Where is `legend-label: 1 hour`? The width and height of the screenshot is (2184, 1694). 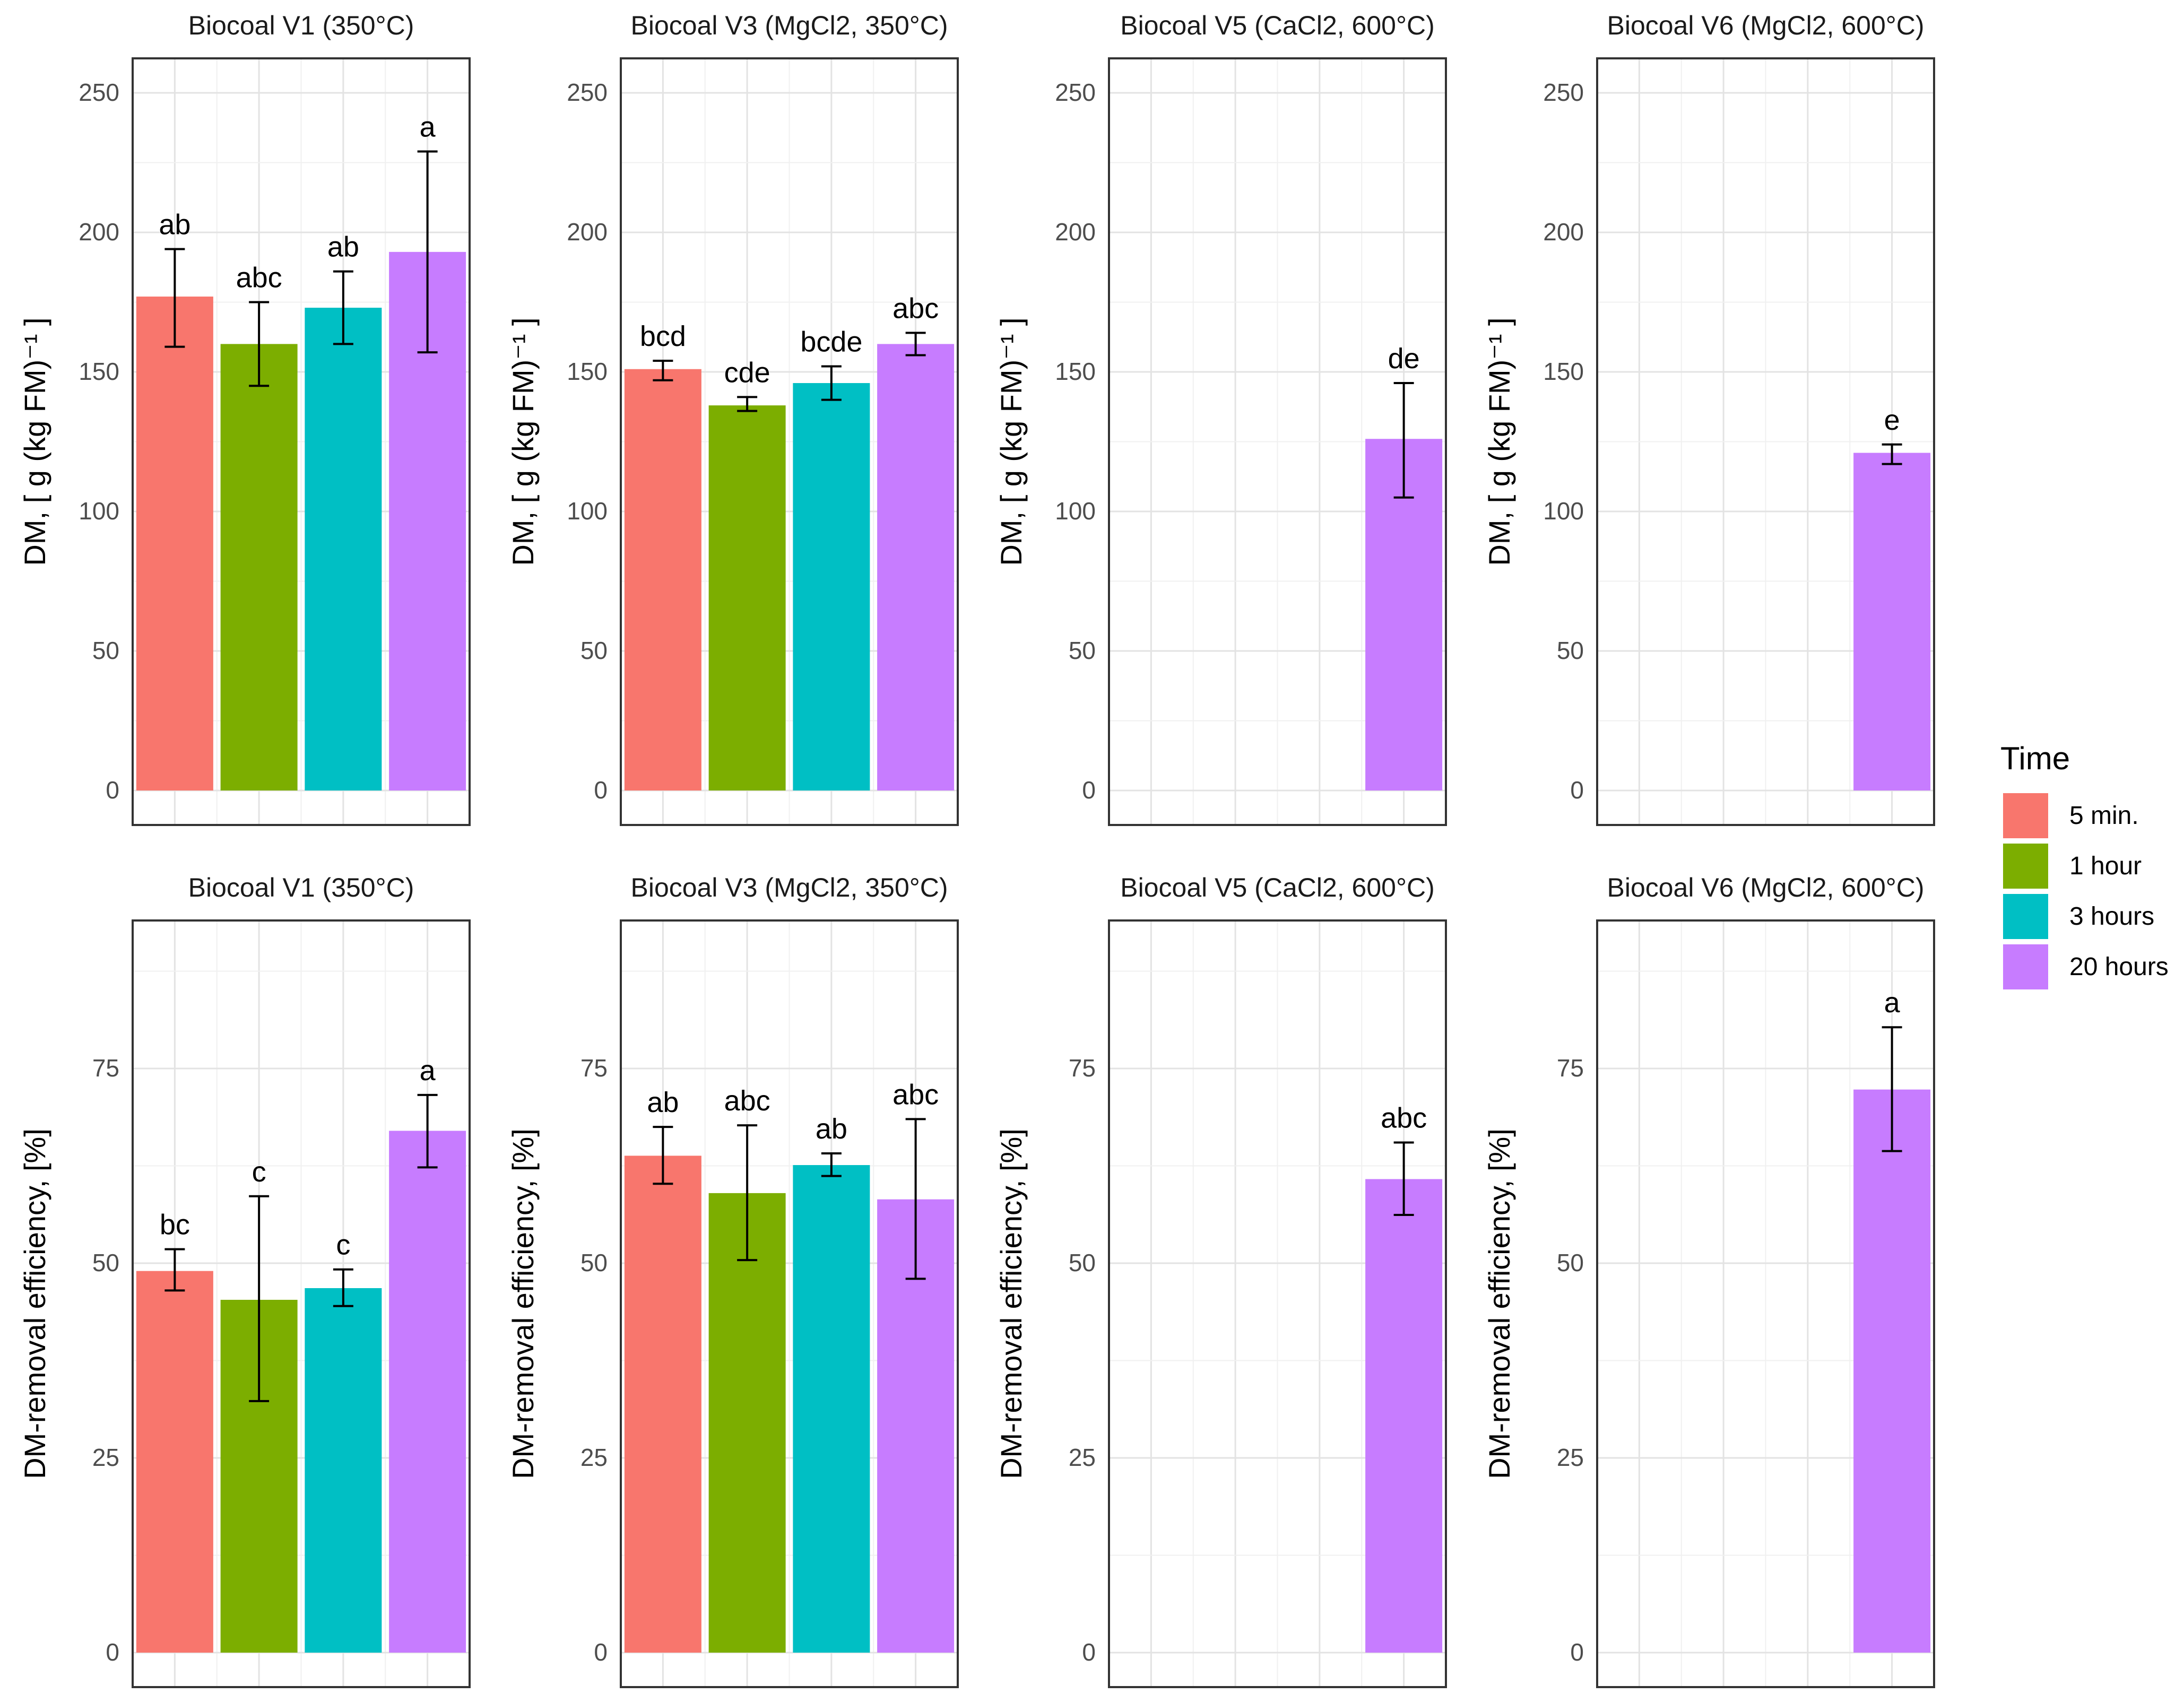
legend-label: 1 hour is located at coordinates (2105, 866).